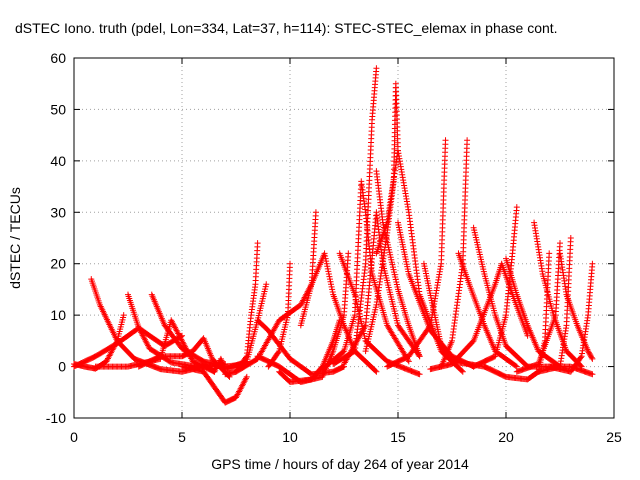  Describe the element at coordinates (506, 437) in the screenshot. I see `x-tick-label: 20` at that location.